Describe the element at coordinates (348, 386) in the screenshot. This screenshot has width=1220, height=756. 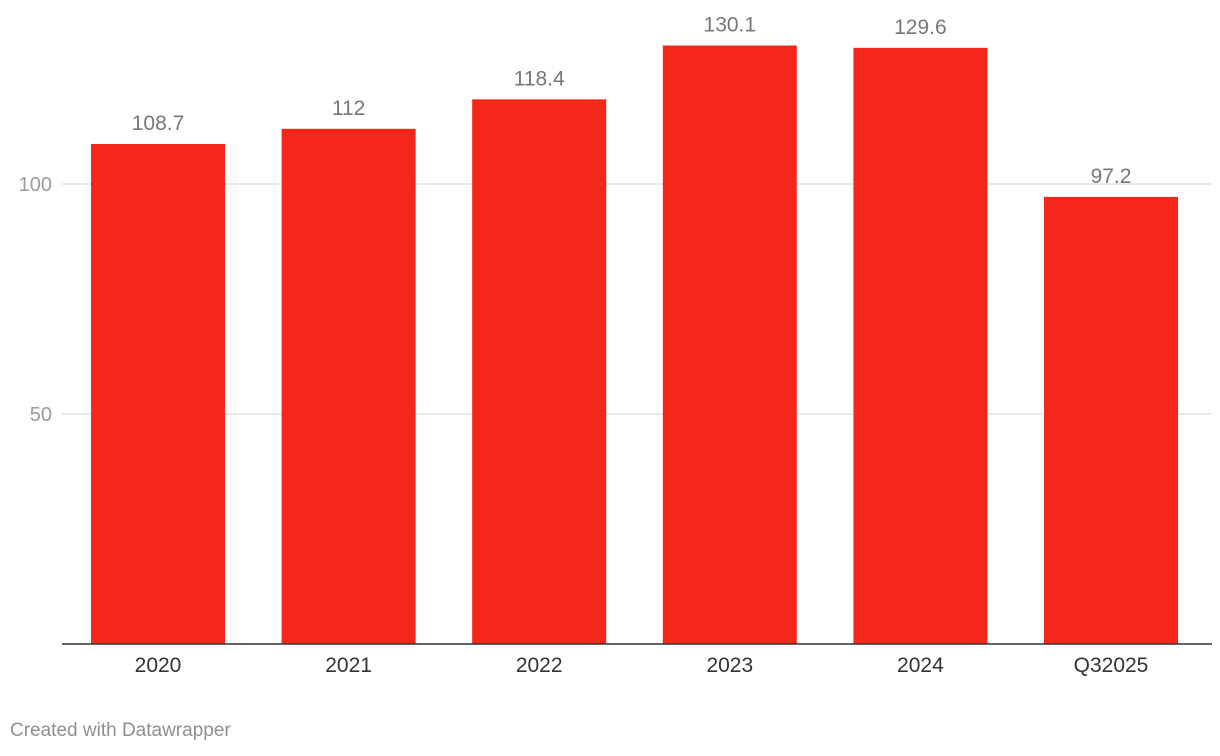
I see `bar-2021` at that location.